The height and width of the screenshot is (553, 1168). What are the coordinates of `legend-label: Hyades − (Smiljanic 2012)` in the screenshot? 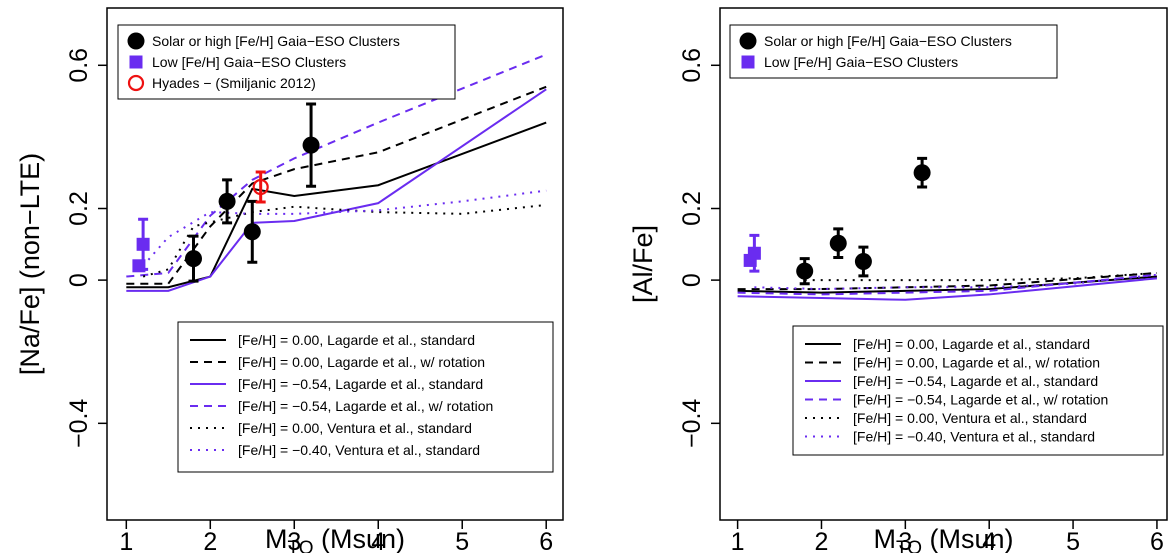 It's located at (234, 83).